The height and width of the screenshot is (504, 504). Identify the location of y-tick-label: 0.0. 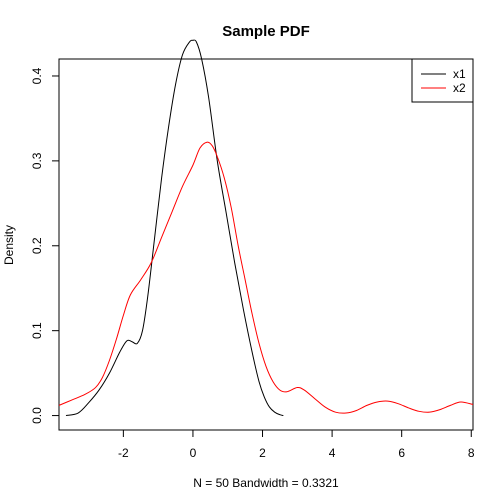
(37, 415).